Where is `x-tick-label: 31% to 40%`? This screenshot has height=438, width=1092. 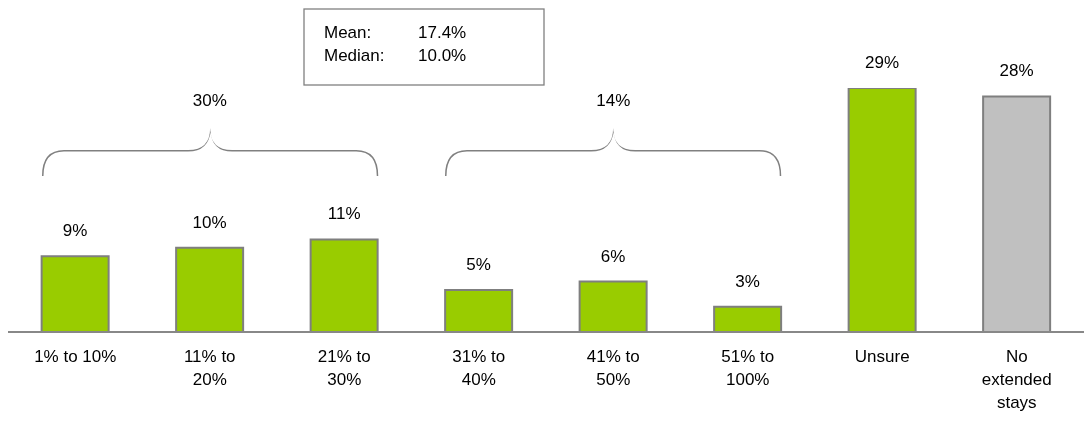
x-tick-label: 31% to 40% is located at coordinates (479, 368).